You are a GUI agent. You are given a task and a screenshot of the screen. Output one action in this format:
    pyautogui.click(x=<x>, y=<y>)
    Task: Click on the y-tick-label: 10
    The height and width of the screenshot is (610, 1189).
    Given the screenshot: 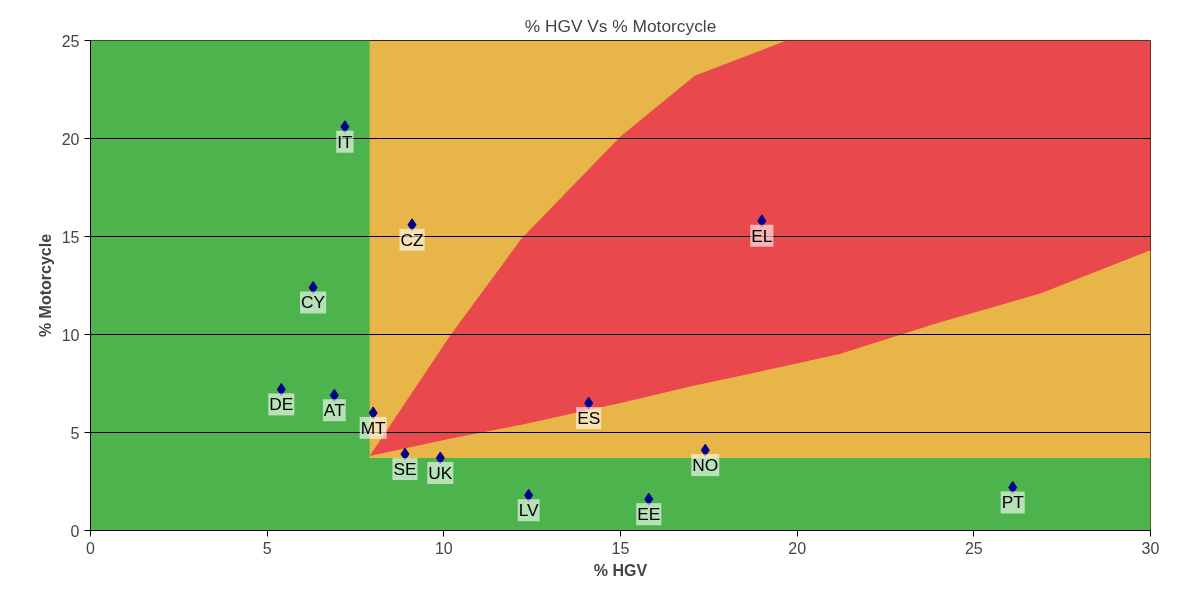 What is the action you would take?
    pyautogui.click(x=70, y=335)
    